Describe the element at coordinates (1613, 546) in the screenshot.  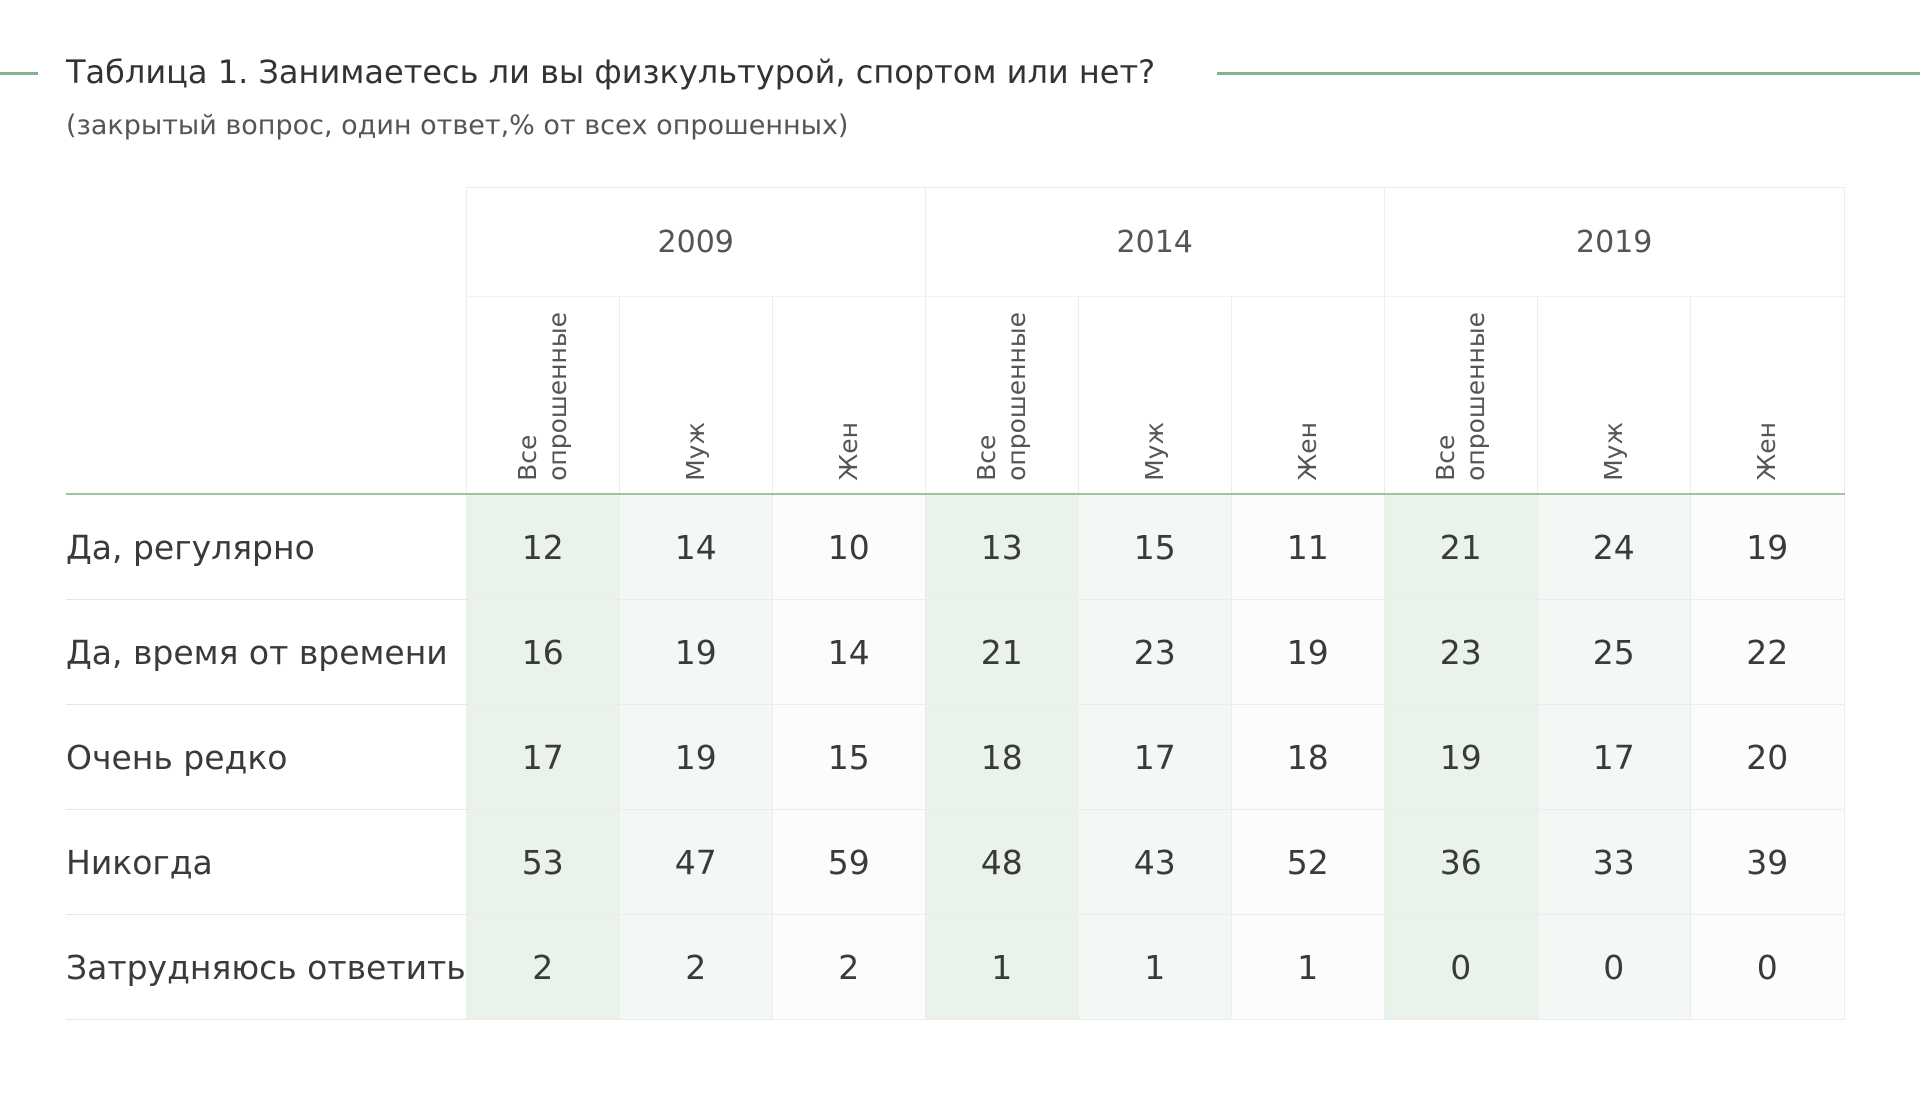
I see `table-cell: 24` at that location.